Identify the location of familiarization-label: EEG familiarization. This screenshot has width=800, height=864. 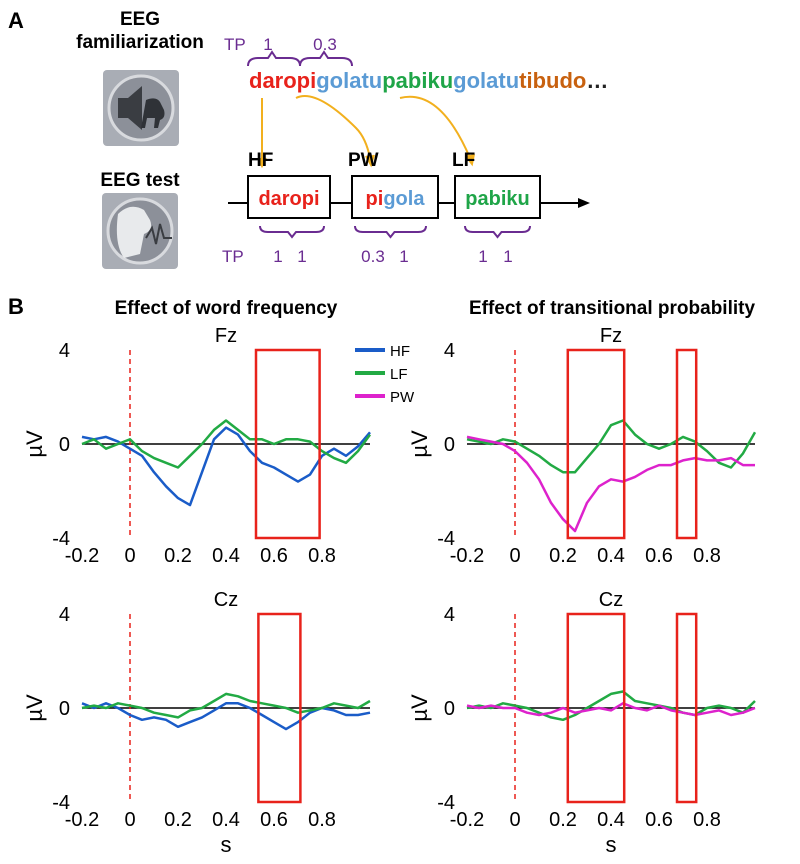
(140, 31).